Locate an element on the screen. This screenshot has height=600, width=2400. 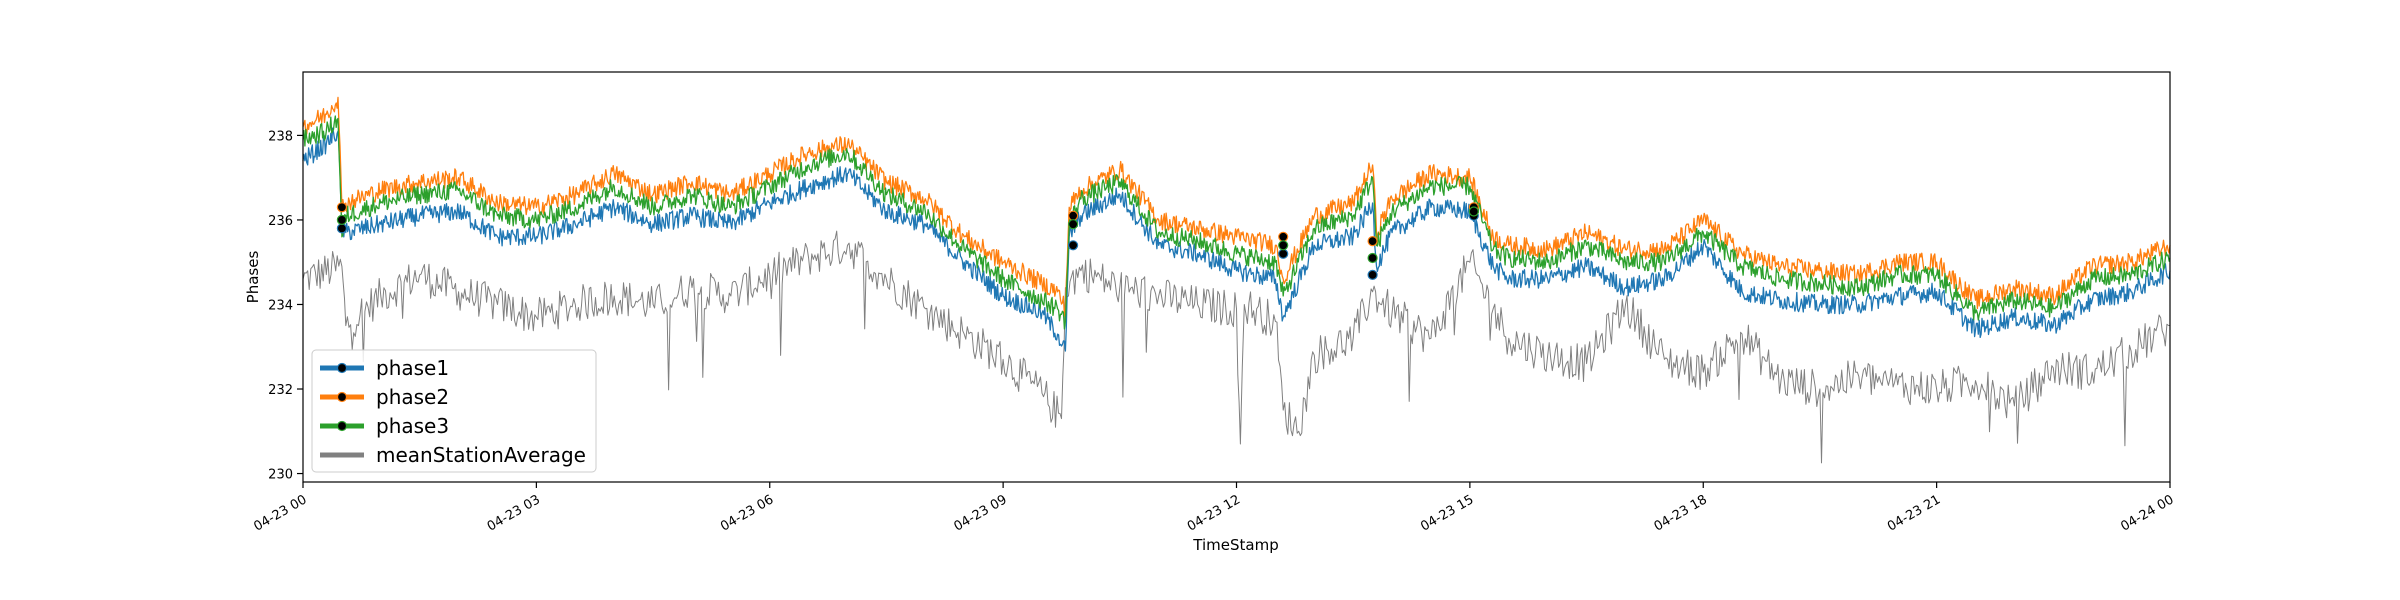
y-tick-label: 238 is located at coordinates (280, 136).